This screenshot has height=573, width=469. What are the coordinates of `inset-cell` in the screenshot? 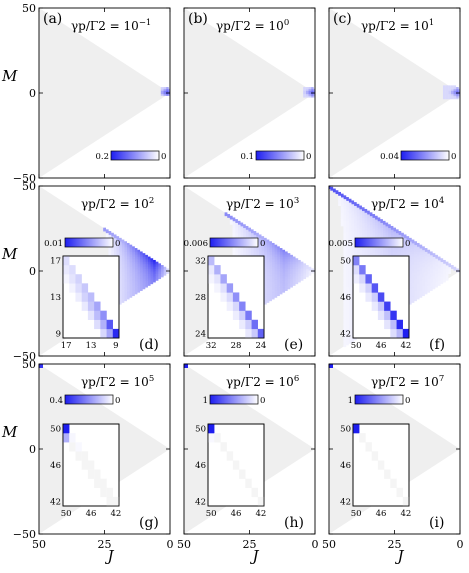 It's located at (217, 279).